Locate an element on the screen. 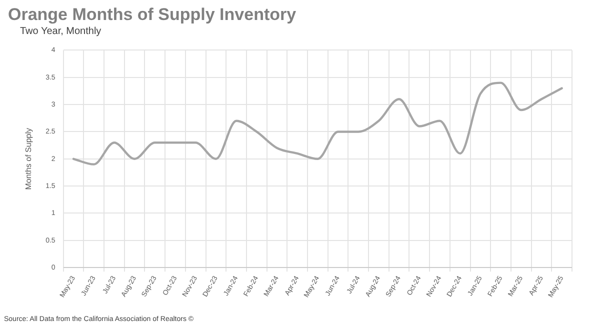 Image resolution: width=592 pixels, height=329 pixels. y-axis-title: Months of Supply is located at coordinates (29, 159).